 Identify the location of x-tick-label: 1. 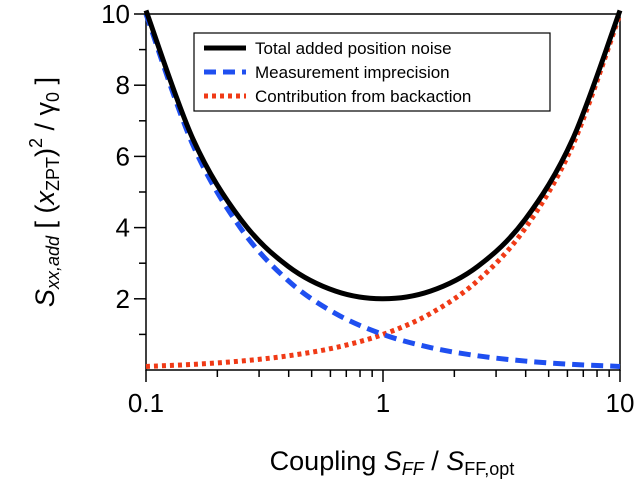
(383, 403).